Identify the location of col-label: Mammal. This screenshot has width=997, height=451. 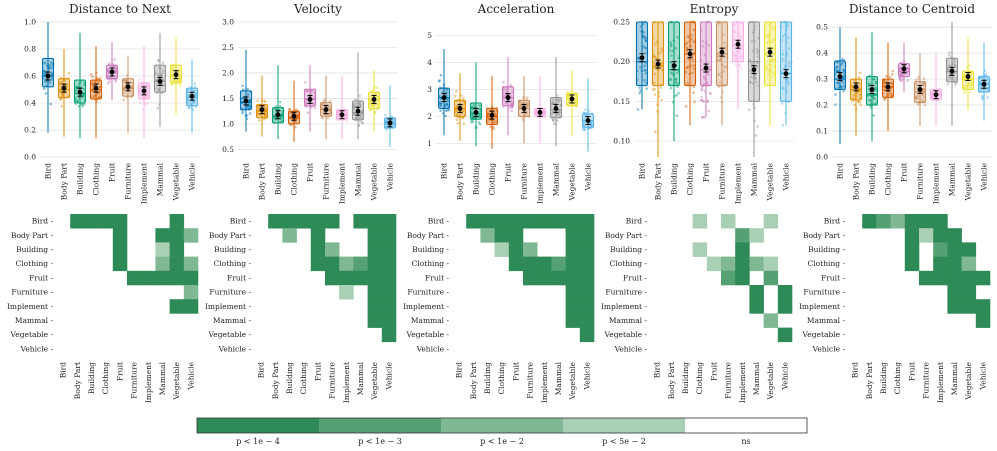
(756, 378).